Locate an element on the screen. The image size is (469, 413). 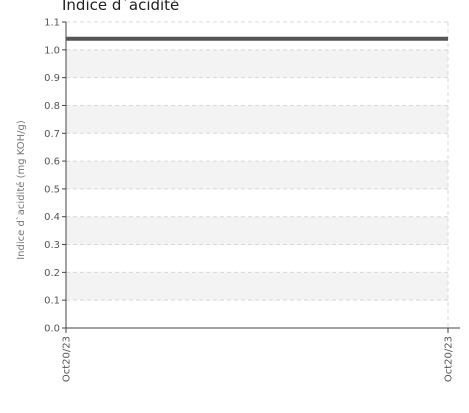
chart-title: Indice d`acidité is located at coordinates (121, 7).